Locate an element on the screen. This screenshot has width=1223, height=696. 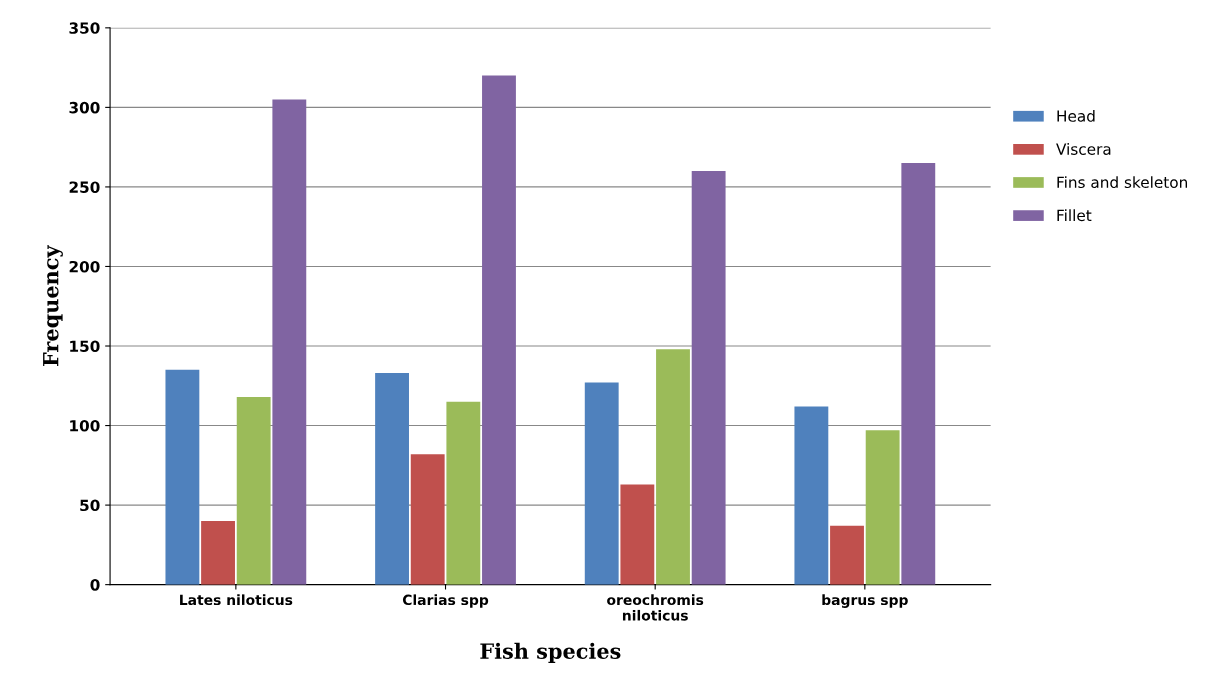
y-tick-label: 100 is located at coordinates (85, 426).